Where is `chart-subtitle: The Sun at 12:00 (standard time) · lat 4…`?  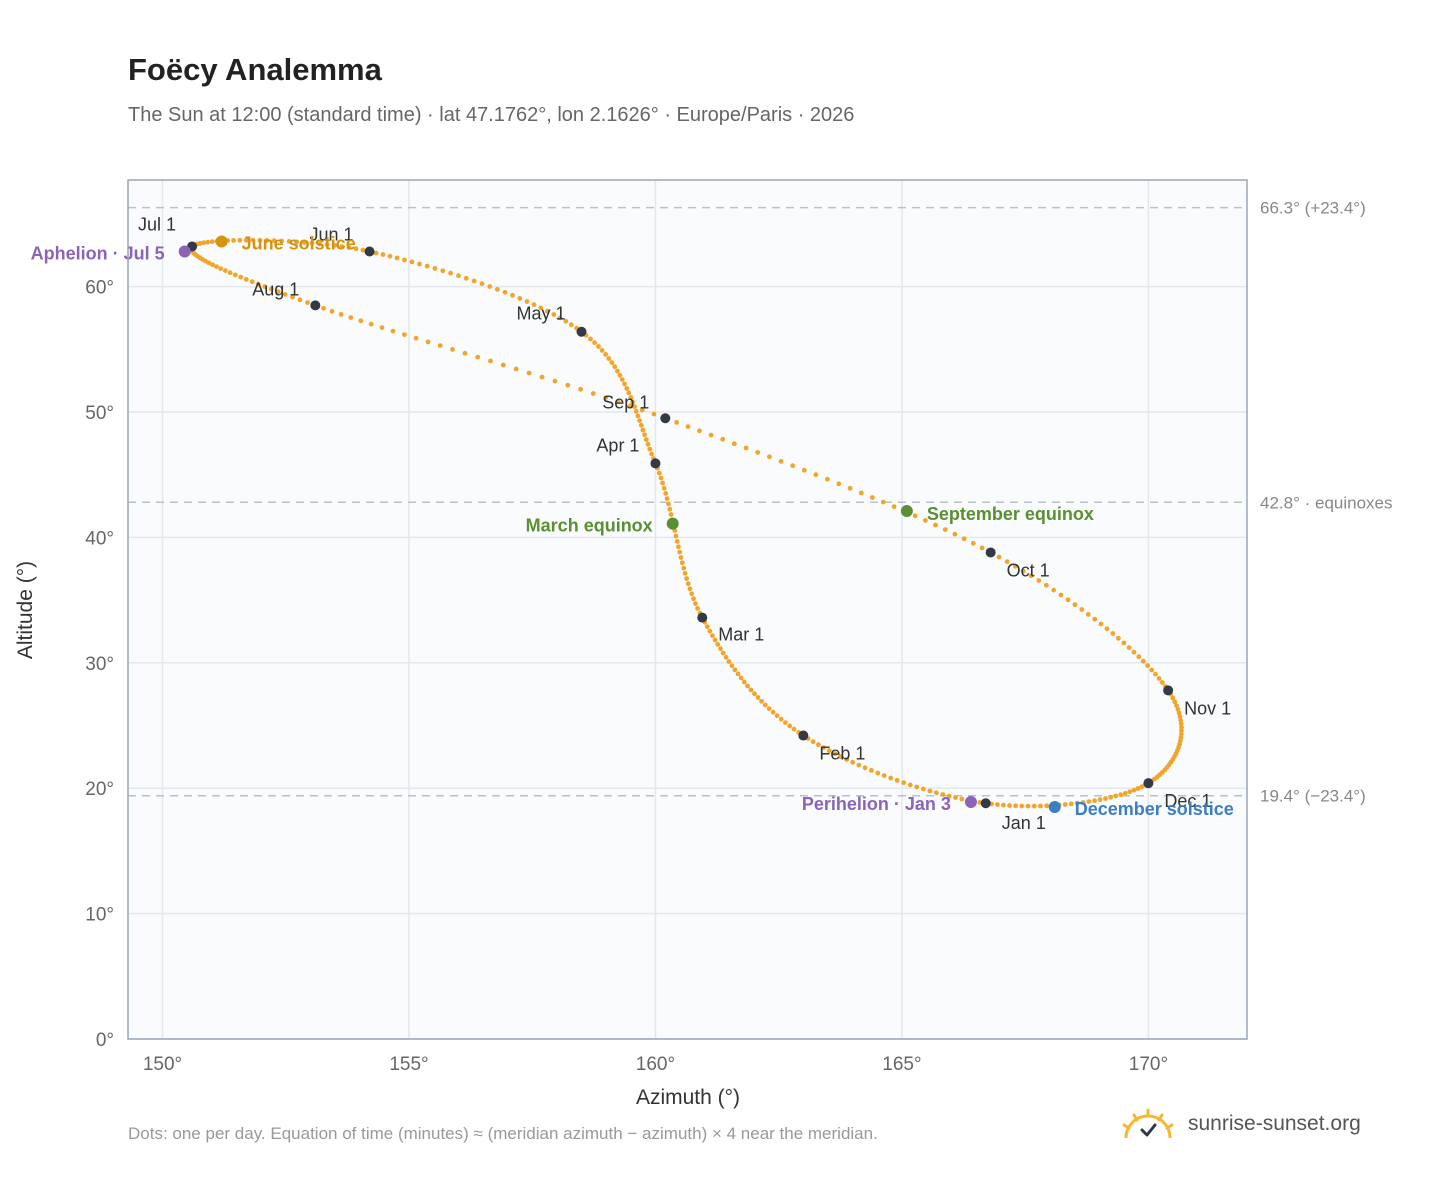
chart-subtitle: The Sun at 12:00 (standard time) · lat 4… is located at coordinates (491, 115).